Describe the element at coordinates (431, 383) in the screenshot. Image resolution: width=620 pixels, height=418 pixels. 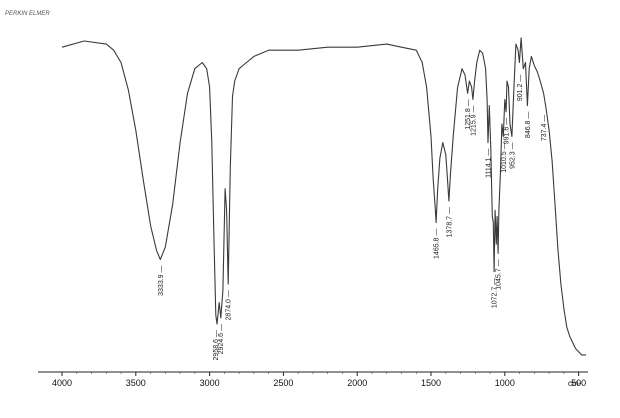
I see `x-tick-label: 1500` at that location.